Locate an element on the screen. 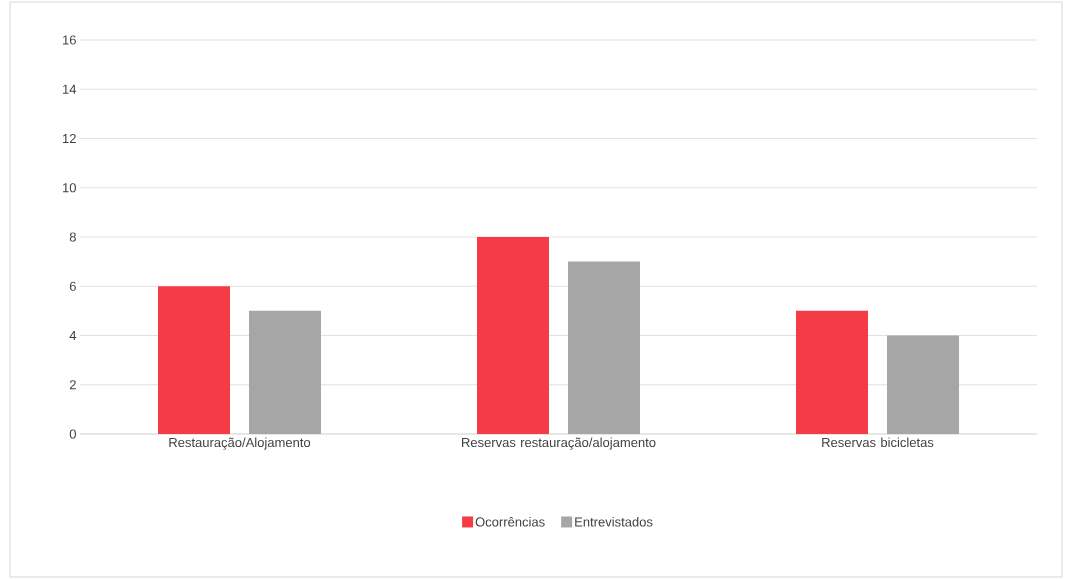  x-tick-label: Restauração/Alojamento is located at coordinates (240, 443).